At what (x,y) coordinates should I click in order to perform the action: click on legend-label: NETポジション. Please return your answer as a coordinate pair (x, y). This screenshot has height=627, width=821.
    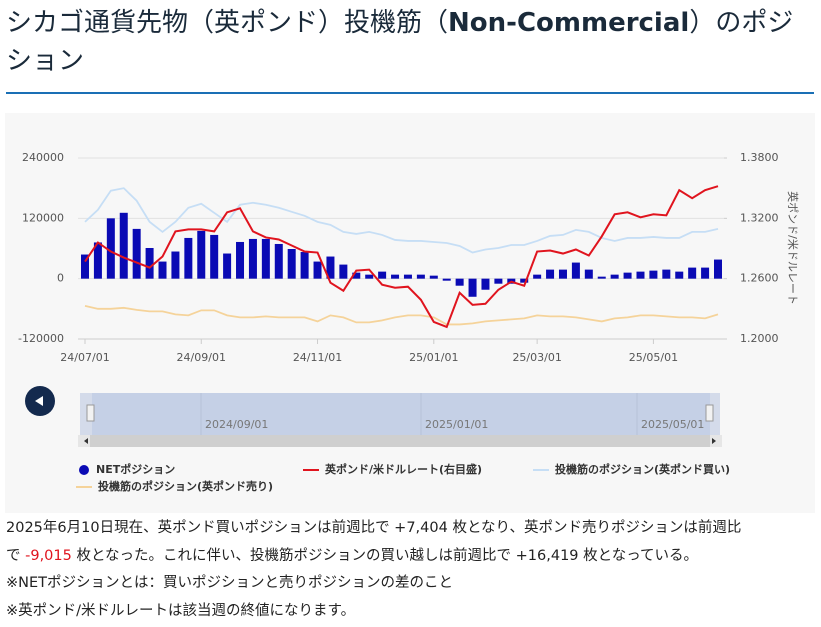
    Looking at the image, I should click on (135, 469).